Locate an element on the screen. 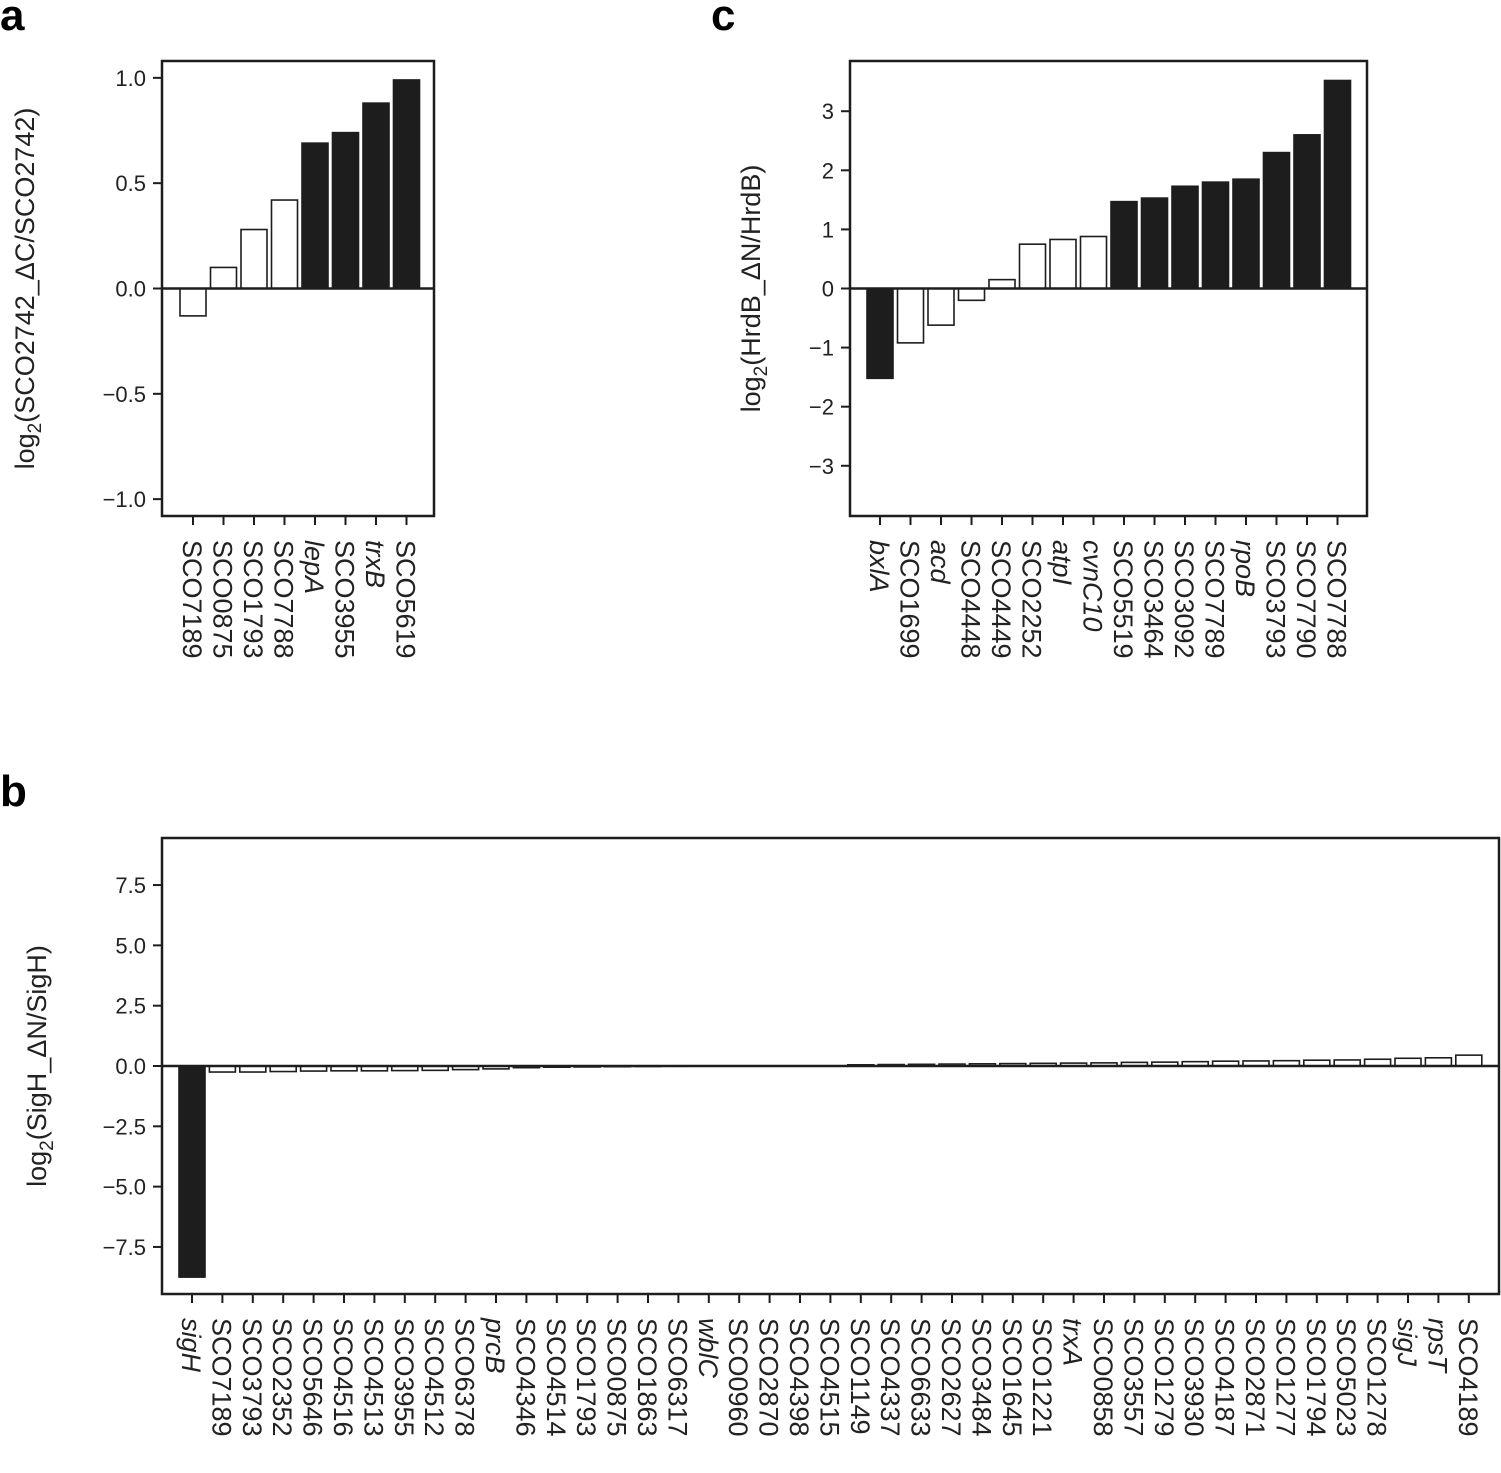  category-label-b: SCO4189 is located at coordinates (1468, 1377).